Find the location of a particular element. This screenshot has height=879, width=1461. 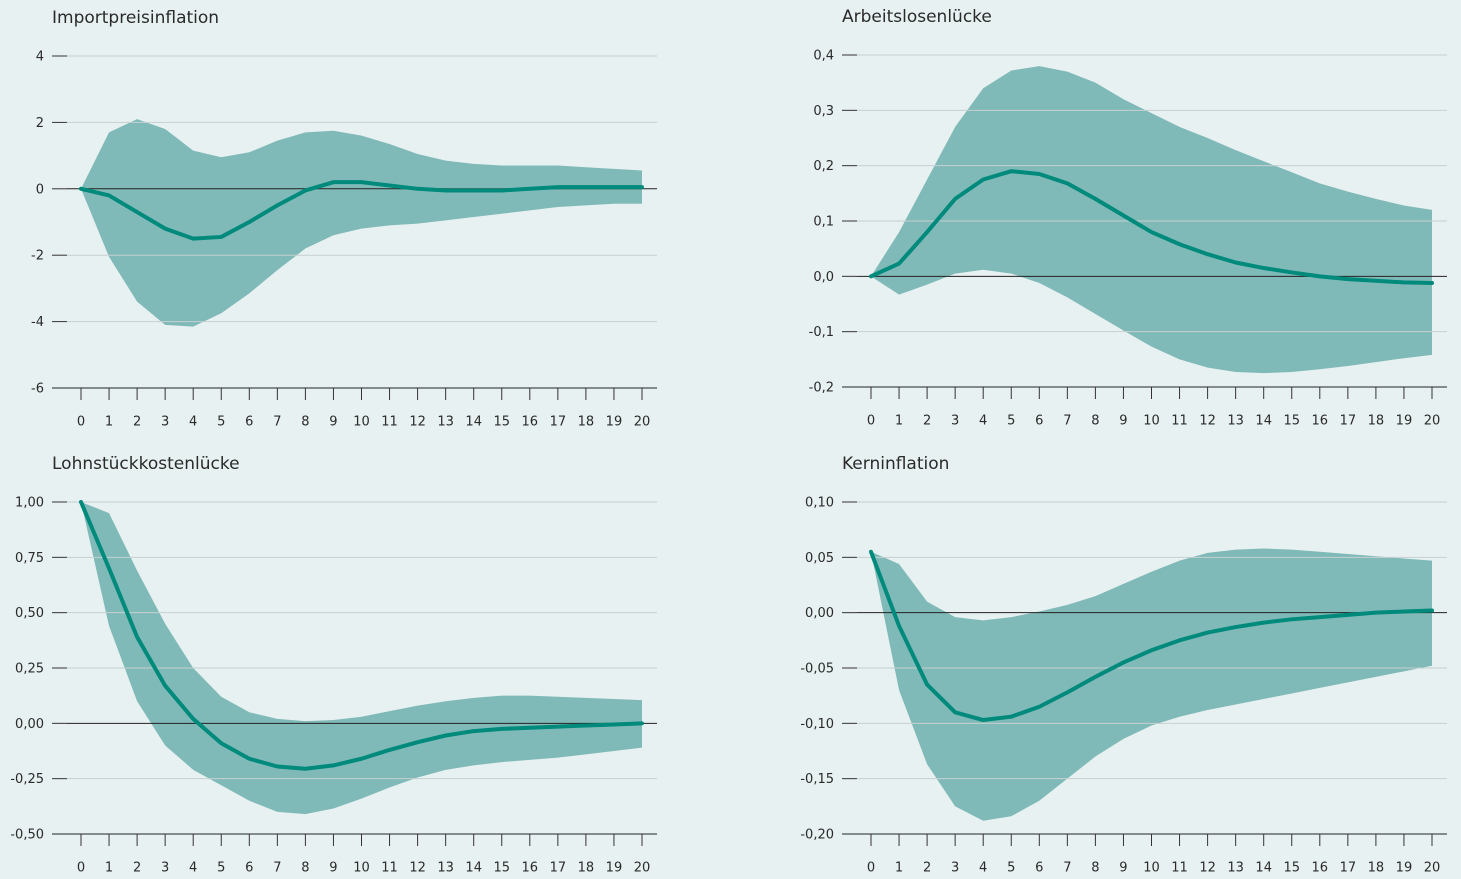

panel-title: Importpreisinflation is located at coordinates (135, 18).